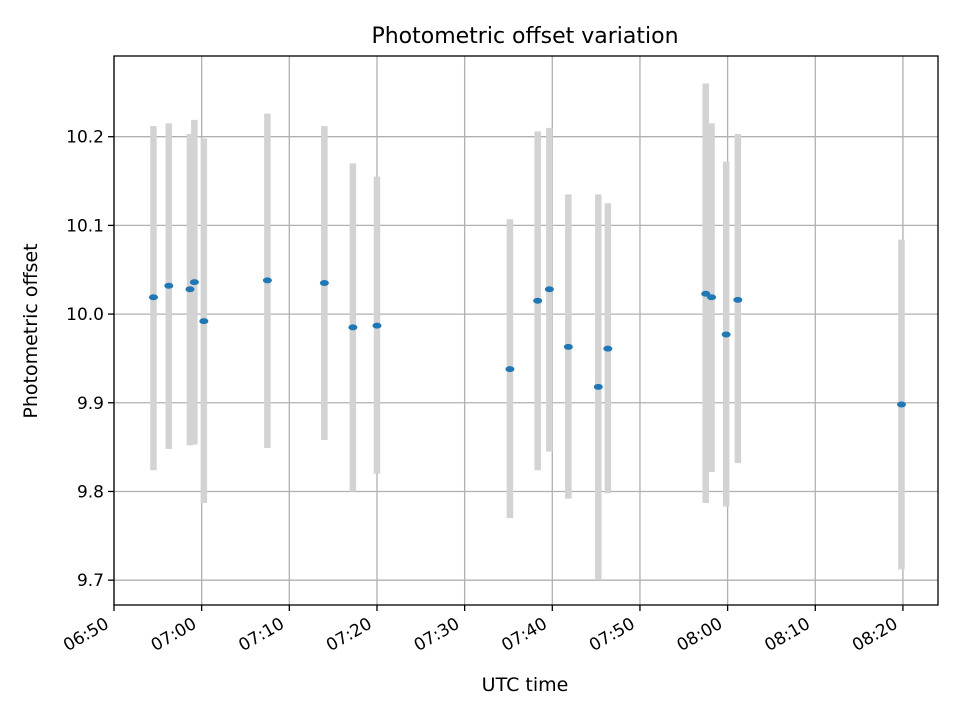 The image size is (960, 720). Describe the element at coordinates (85, 226) in the screenshot. I see `y-tick-label: 10.1` at that location.